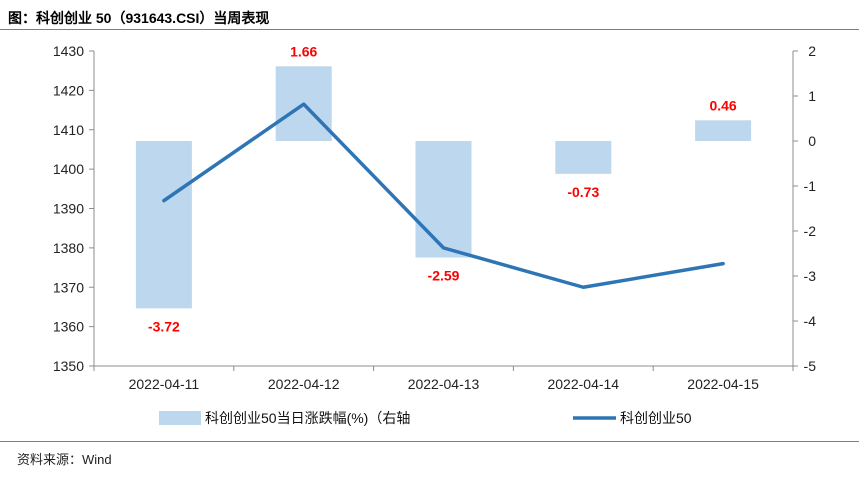 Image resolution: width=859 pixels, height=479 pixels. I want to click on bar-data-label-2022-04-14: -0.73, so click(583, 192).